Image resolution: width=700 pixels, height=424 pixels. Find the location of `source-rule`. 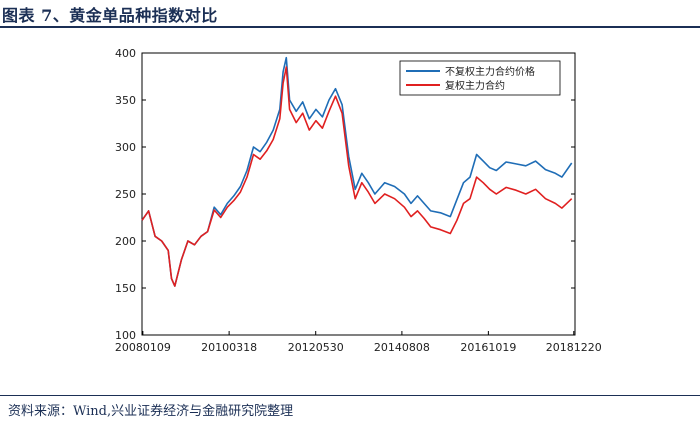

source-rule is located at coordinates (350, 395).